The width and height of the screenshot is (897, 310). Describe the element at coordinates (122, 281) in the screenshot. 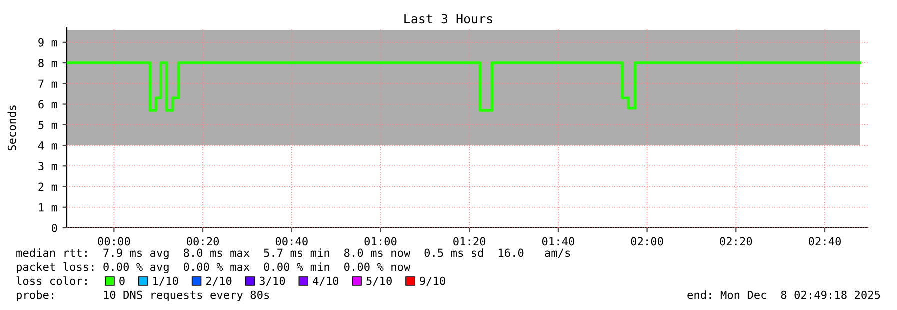

I see `legend-label: 0` at that location.